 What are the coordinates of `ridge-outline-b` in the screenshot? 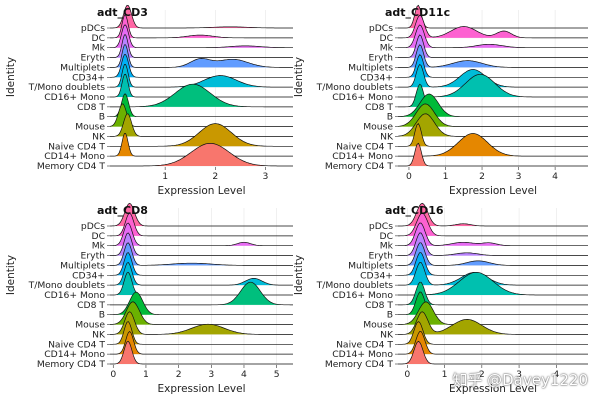 It's located at (493, 105).